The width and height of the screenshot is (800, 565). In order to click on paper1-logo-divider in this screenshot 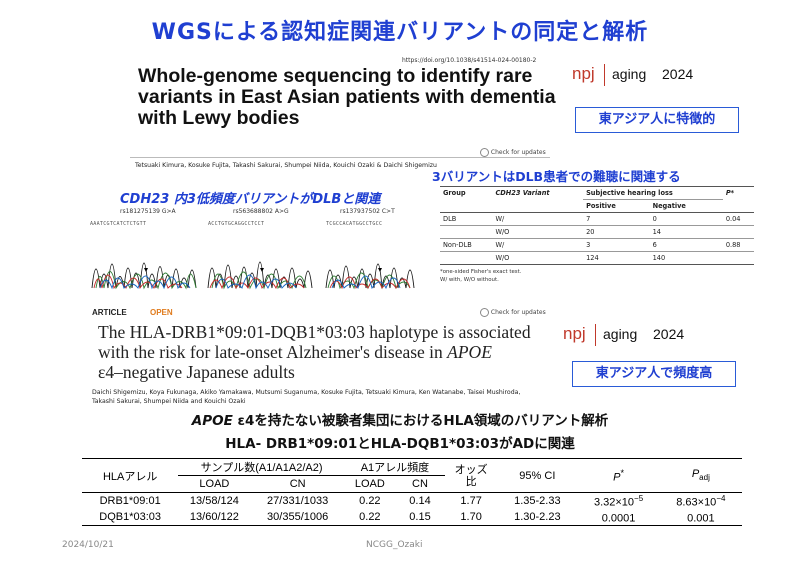, I will do `click(604, 75)`.